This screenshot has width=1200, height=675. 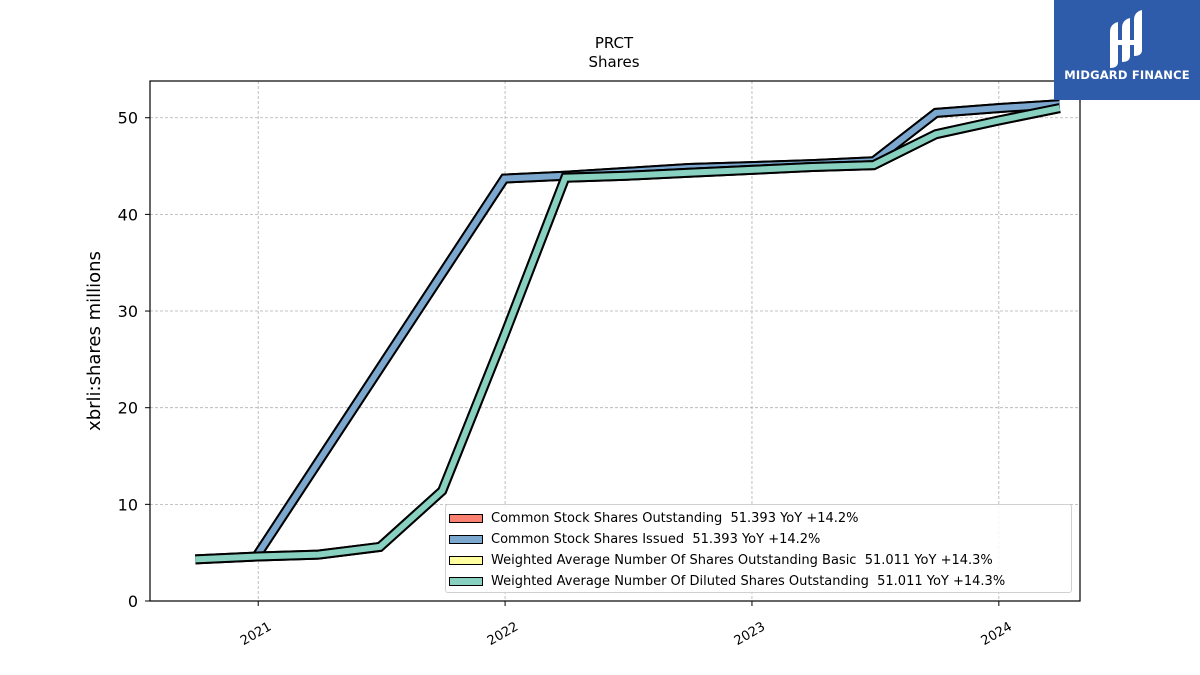 I want to click on chart-title: PRCT, so click(x=614, y=43).